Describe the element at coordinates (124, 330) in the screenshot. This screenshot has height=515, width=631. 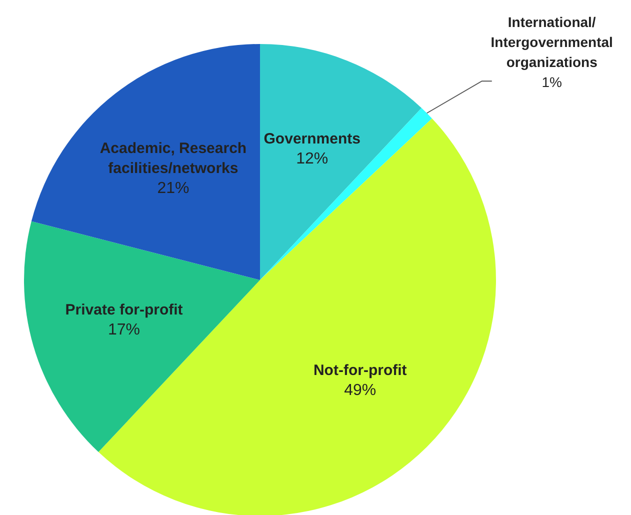
I see `data-label: 17%` at that location.